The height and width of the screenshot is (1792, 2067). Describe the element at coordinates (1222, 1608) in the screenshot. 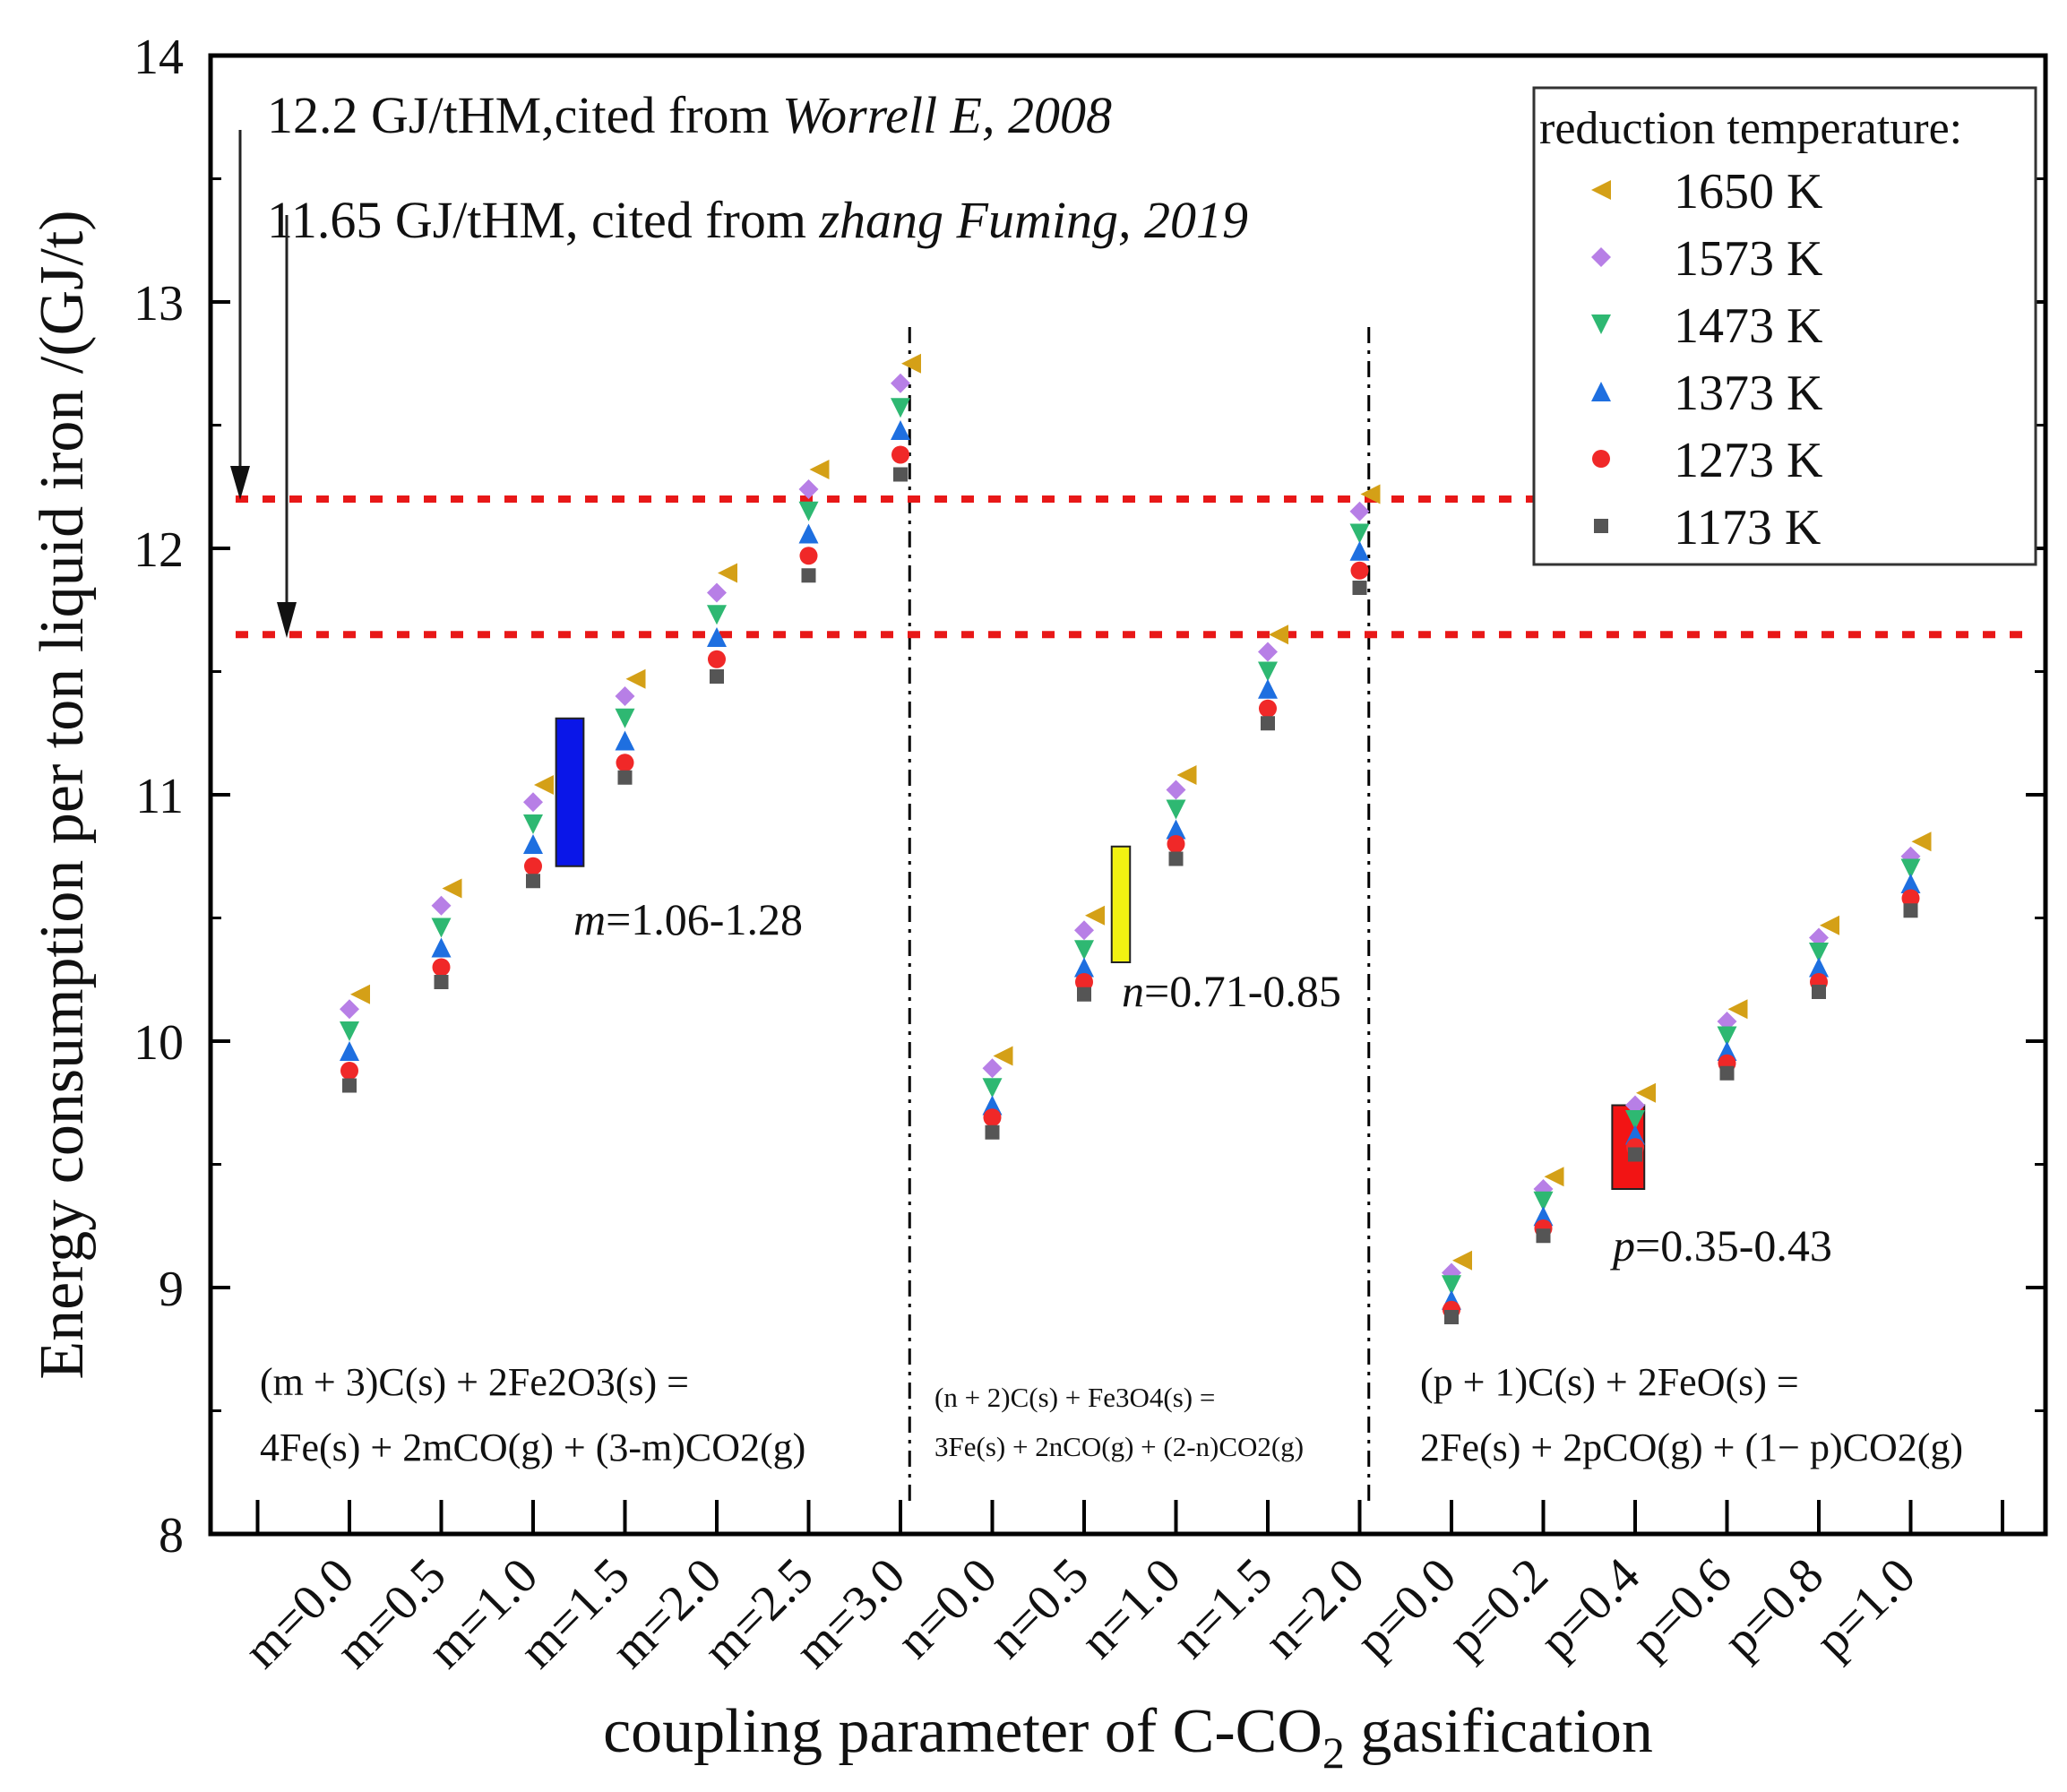

I see `x-tick-label: n=1.5` at that location.